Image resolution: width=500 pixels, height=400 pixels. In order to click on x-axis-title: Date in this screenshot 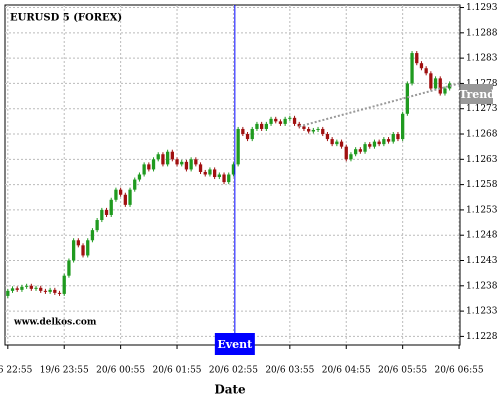, I will do `click(230, 390)`.